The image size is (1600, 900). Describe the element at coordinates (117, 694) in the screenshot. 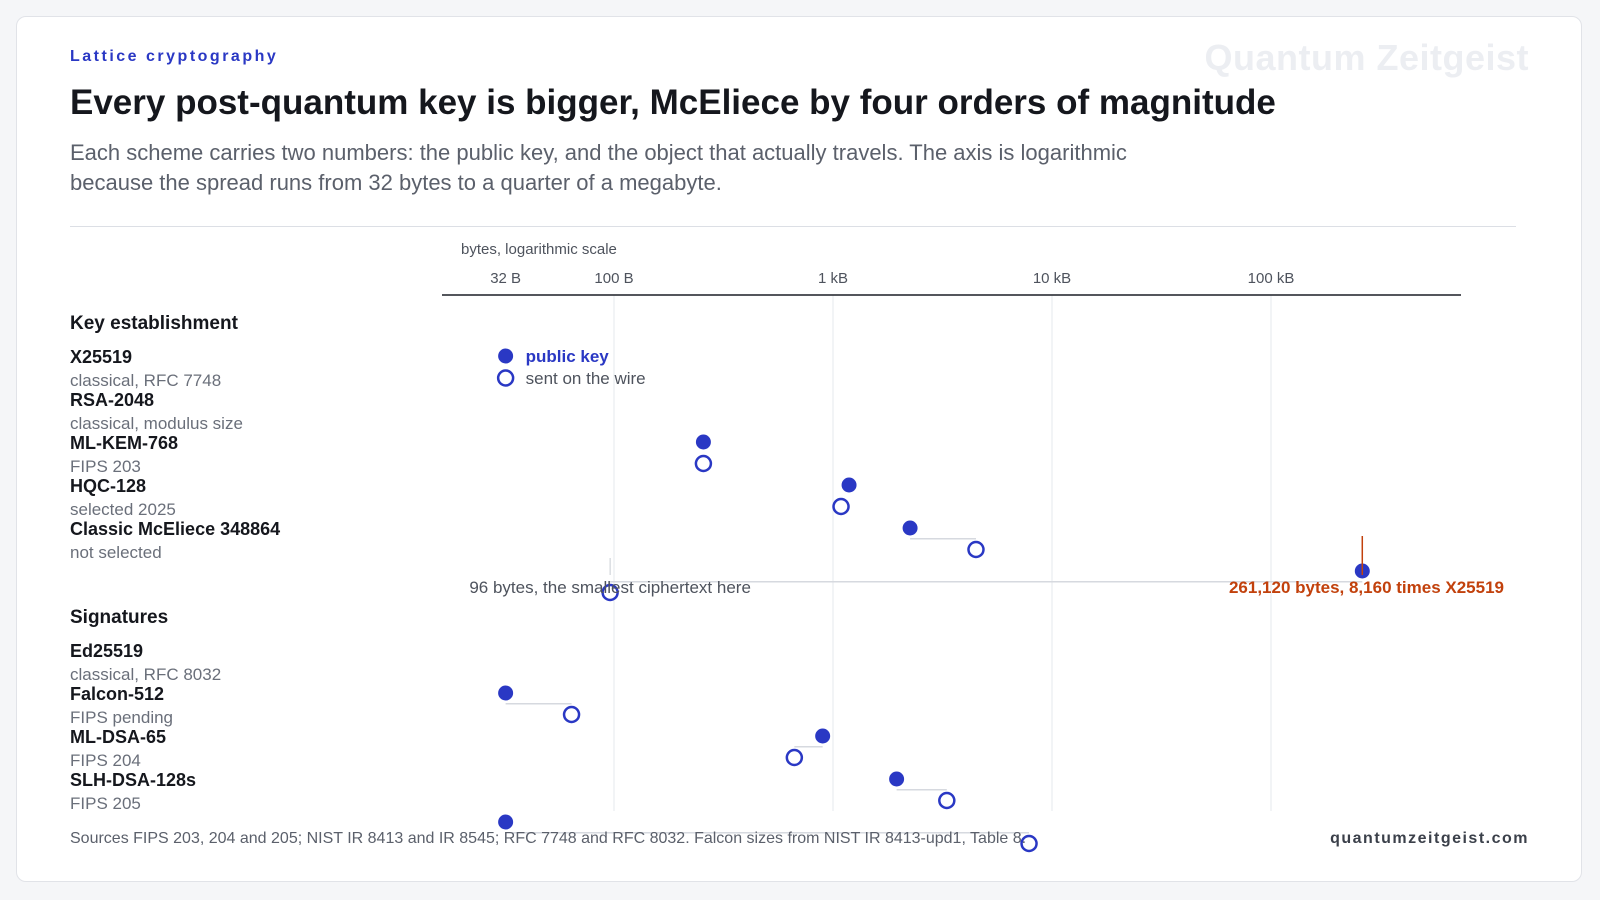

I see `row-name: Falcon-512` at that location.